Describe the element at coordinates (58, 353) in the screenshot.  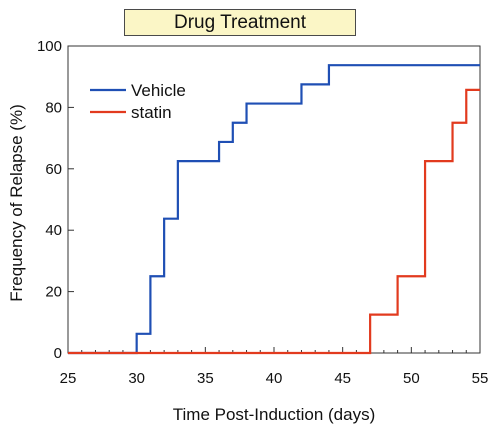
I see `y-tick-label: 0` at that location.